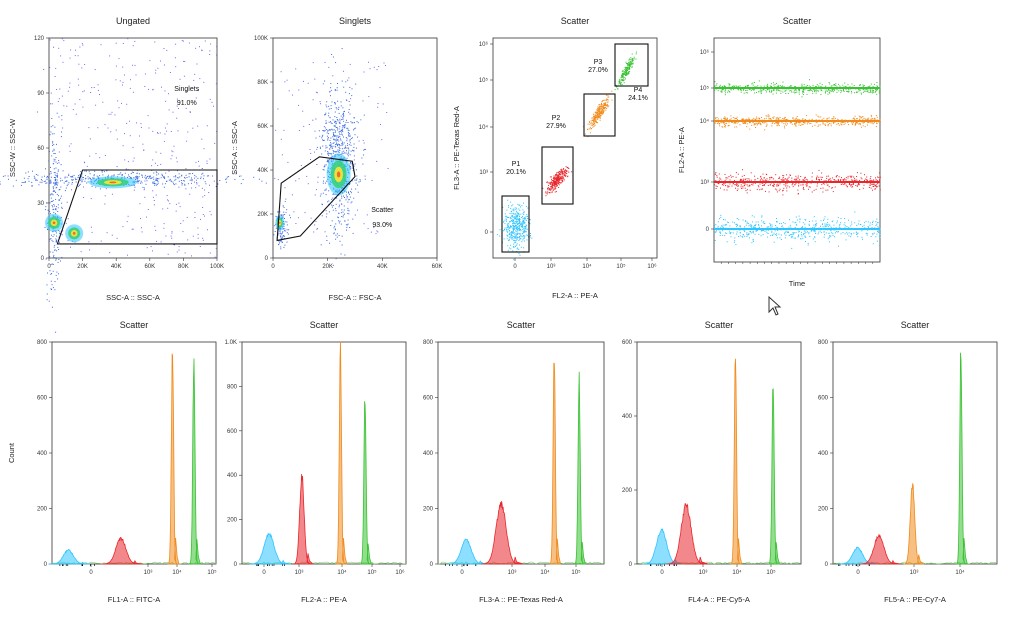 This screenshot has width=1024, height=635. I want to click on x-axis-label: FL2-A :: PE-A, so click(575, 295).